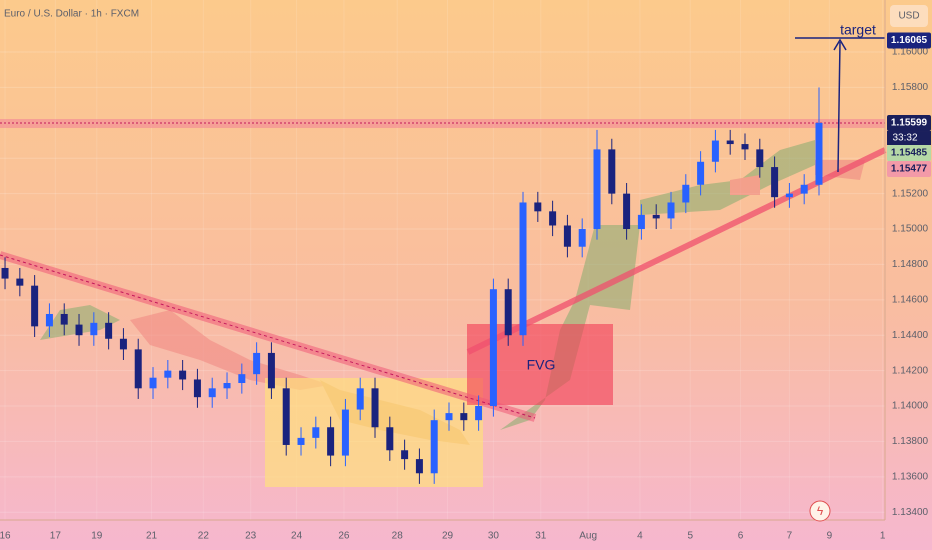 The width and height of the screenshot is (932, 550). What do you see at coordinates (858, 30) in the screenshot?
I see `target-label: target` at bounding box center [858, 30].